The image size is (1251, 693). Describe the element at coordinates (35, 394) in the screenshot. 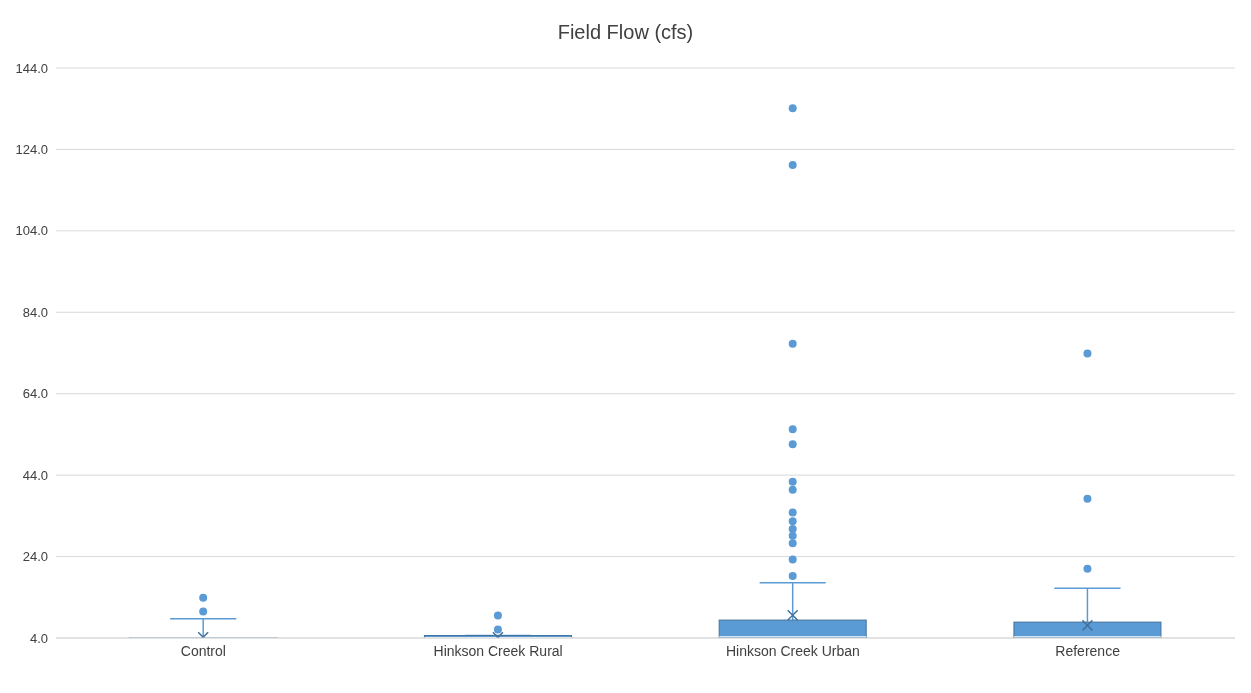

I see `y-tick-label: 64.0` at that location.